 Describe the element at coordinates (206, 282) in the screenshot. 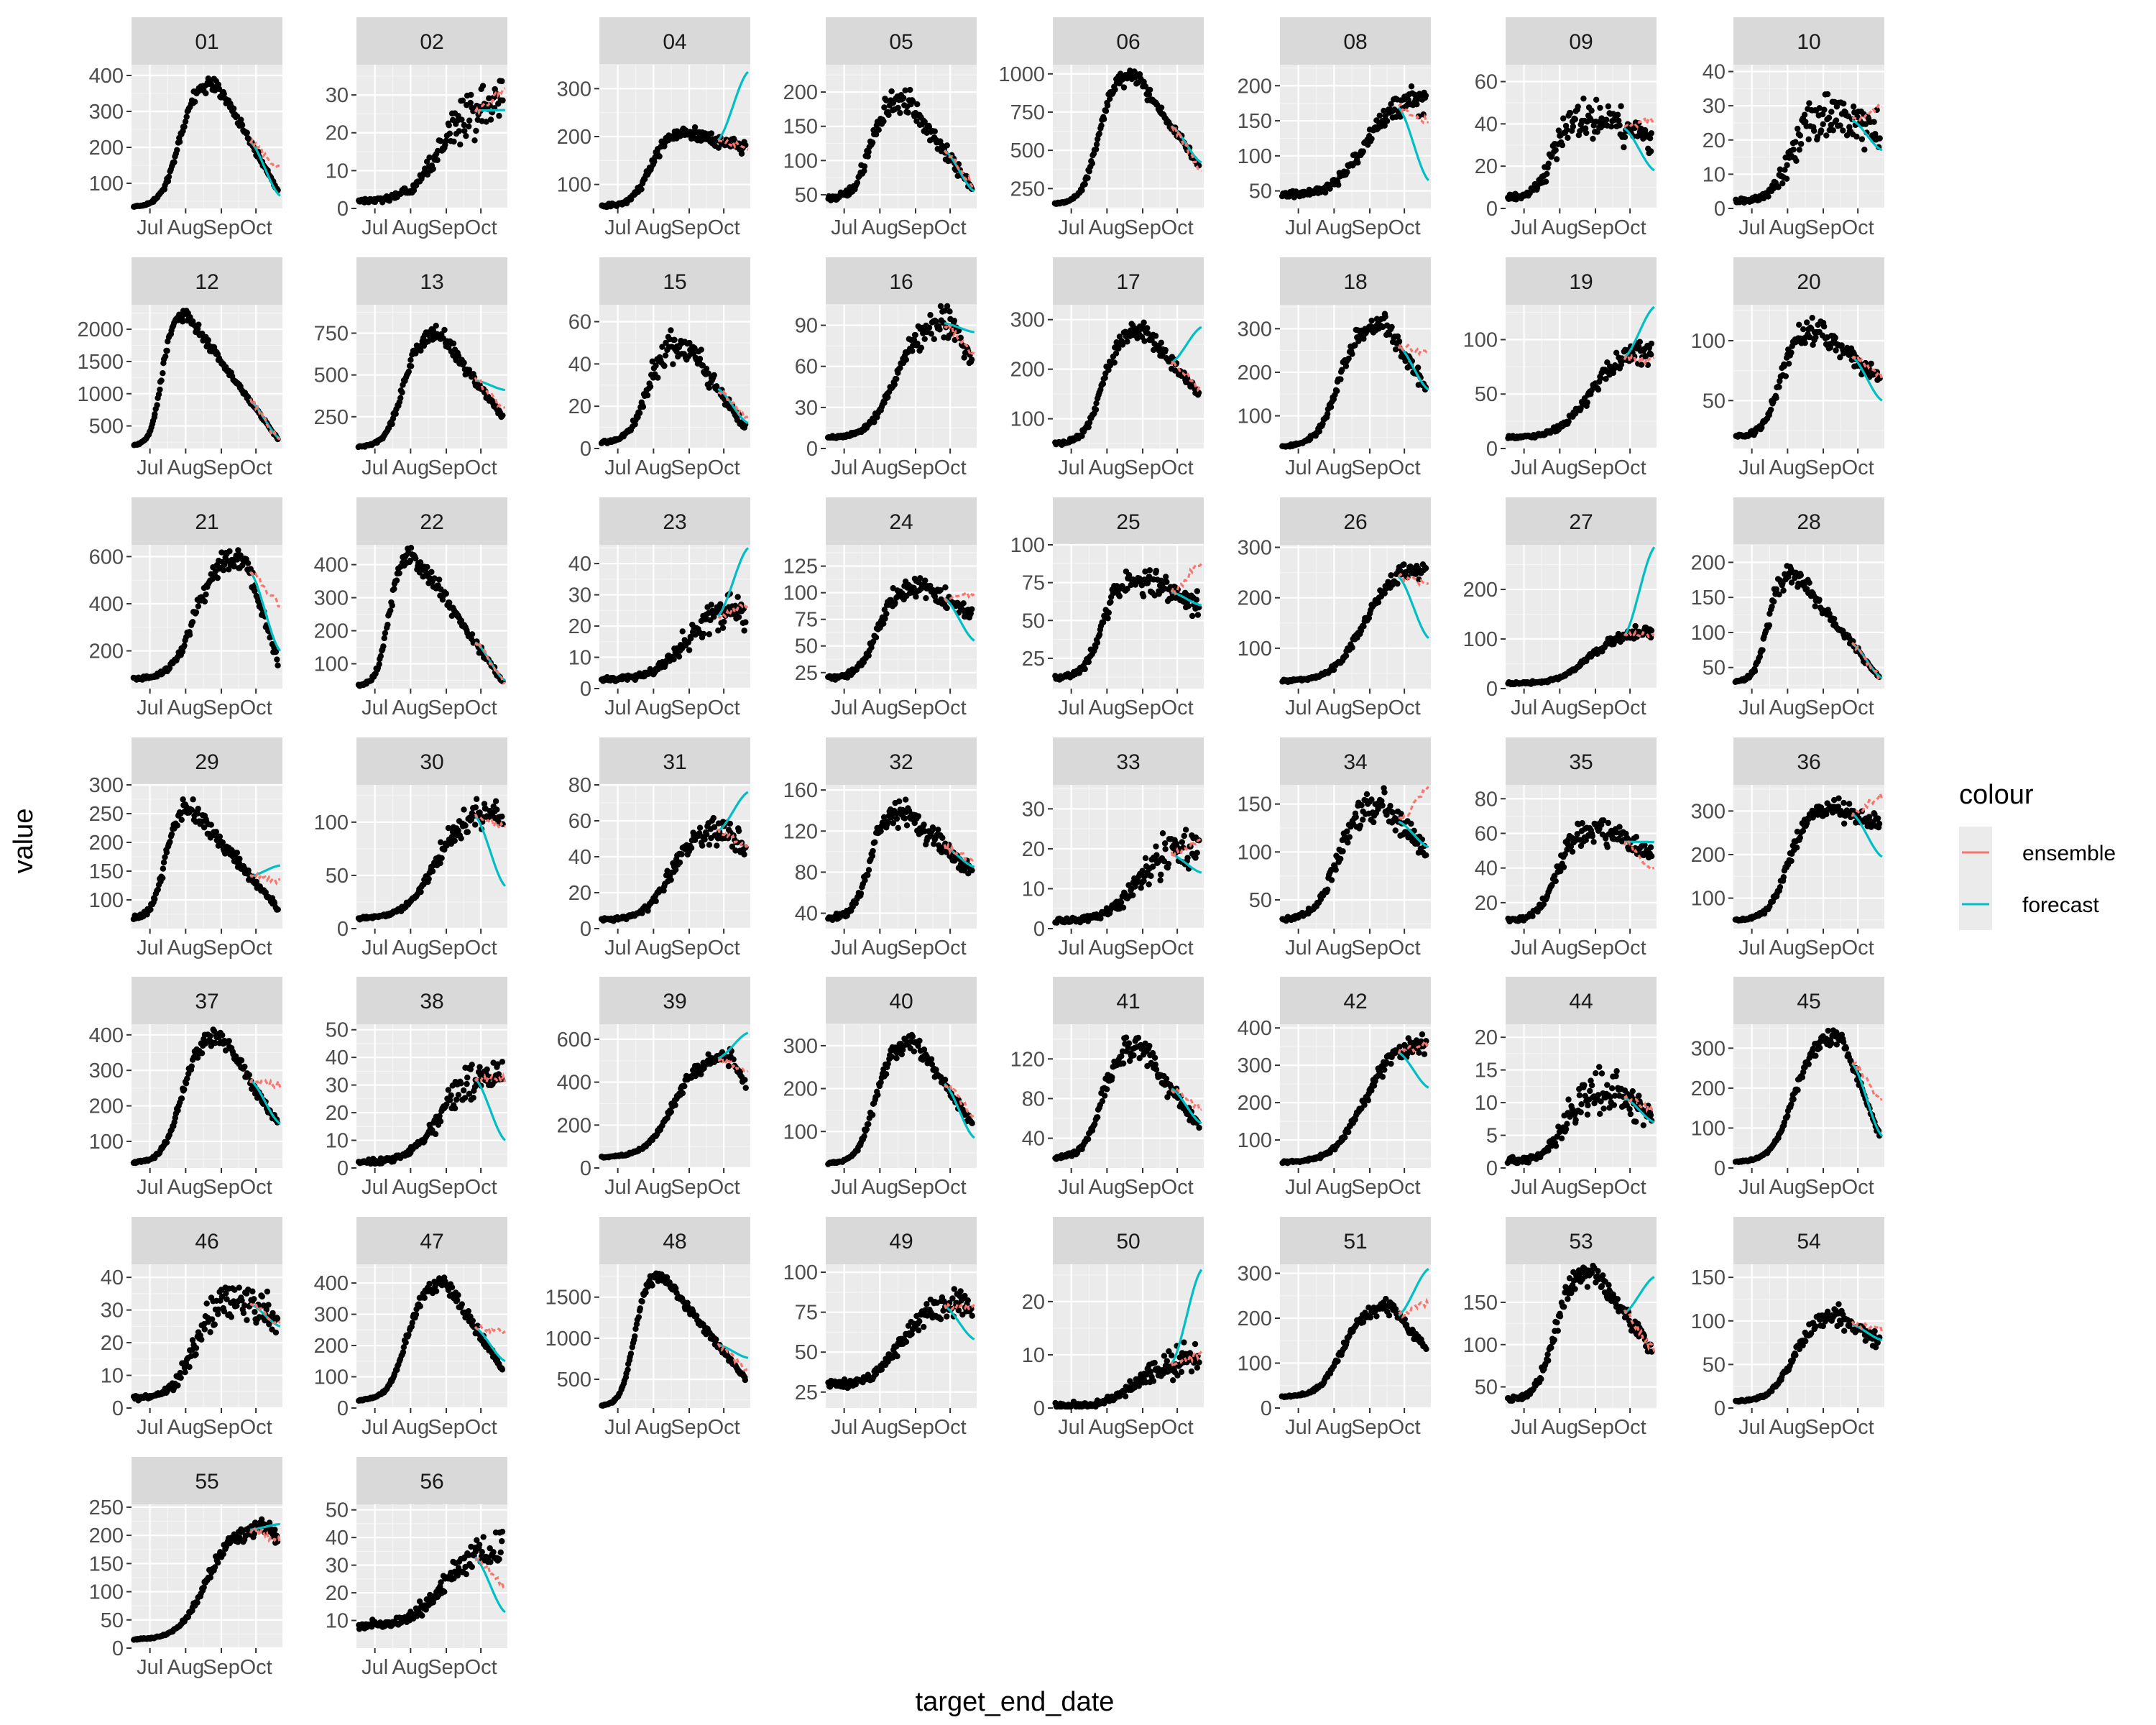

I see `panel-strip-label: 12` at that location.